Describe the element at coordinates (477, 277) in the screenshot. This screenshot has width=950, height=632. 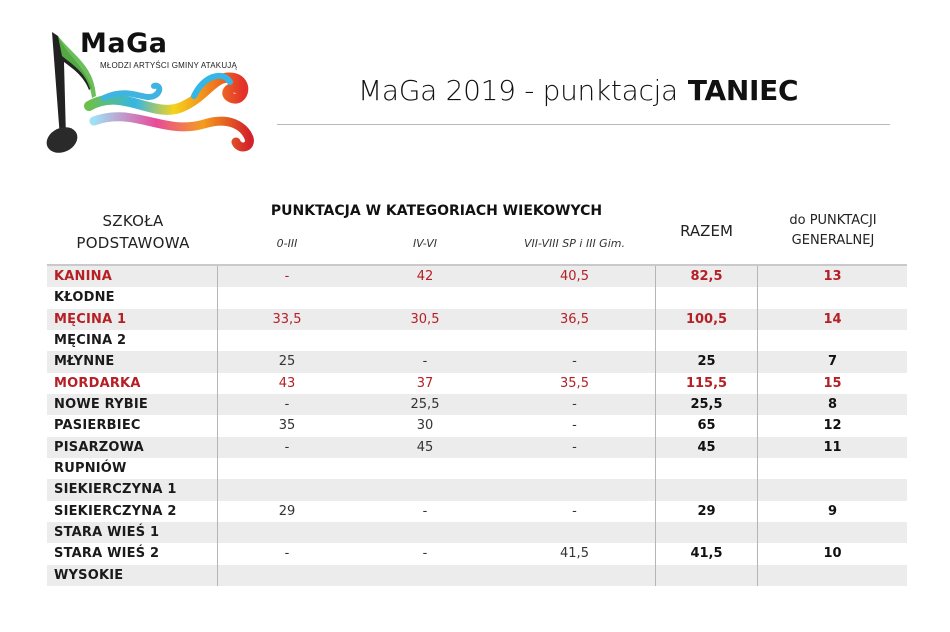
I see `table-row: KANINA - 42 40,5 82,5 13` at that location.